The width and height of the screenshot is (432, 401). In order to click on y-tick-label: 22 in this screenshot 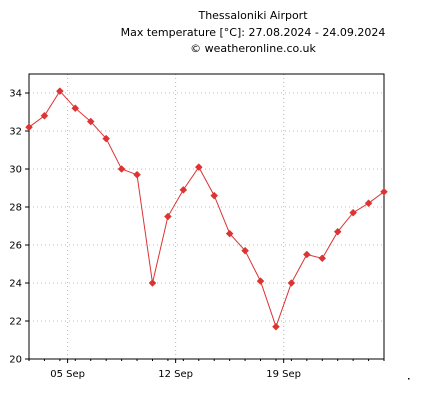, I will do `click(15, 322)`.